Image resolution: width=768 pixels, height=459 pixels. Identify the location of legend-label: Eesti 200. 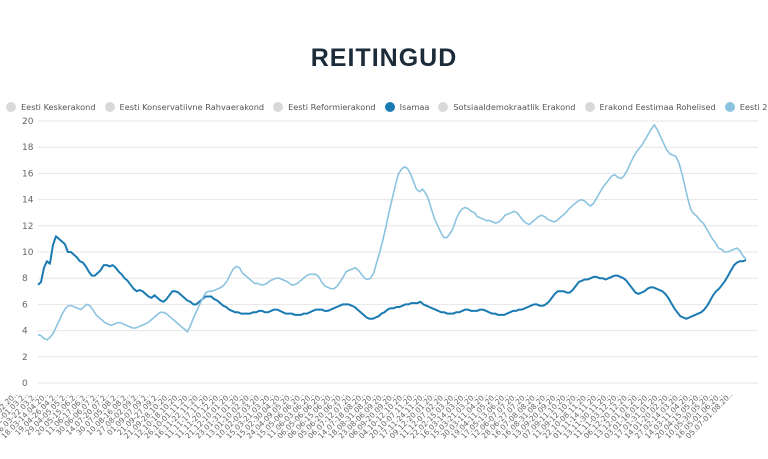
(753, 107).